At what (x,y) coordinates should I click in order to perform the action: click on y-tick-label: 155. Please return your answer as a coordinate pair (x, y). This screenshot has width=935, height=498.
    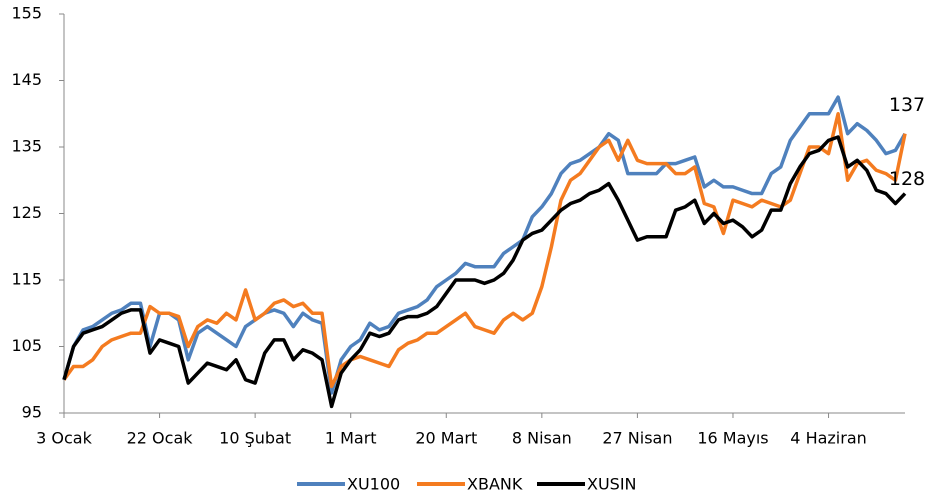
    Looking at the image, I should click on (26, 13).